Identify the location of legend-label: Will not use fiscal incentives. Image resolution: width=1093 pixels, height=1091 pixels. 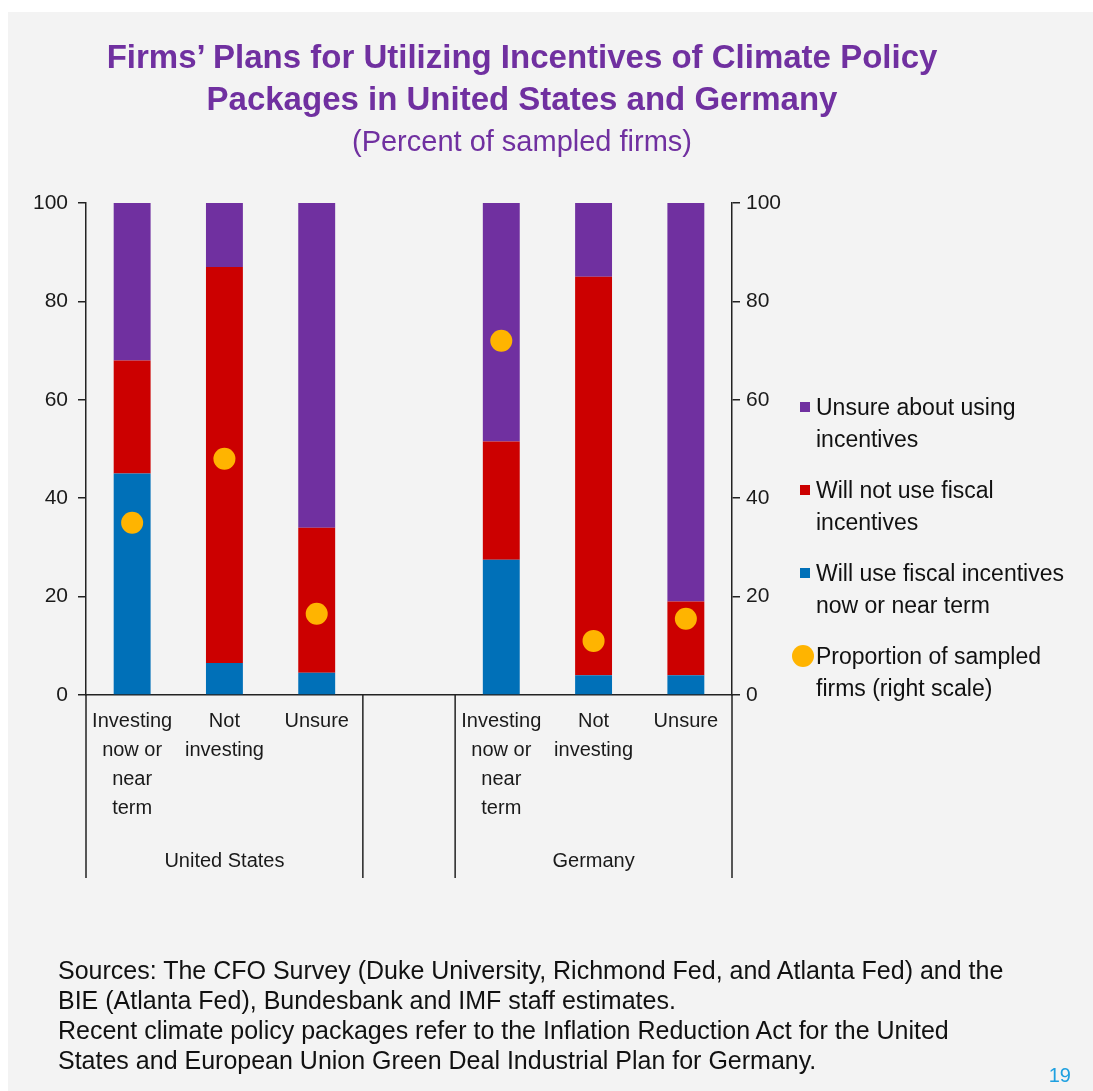
(905, 506).